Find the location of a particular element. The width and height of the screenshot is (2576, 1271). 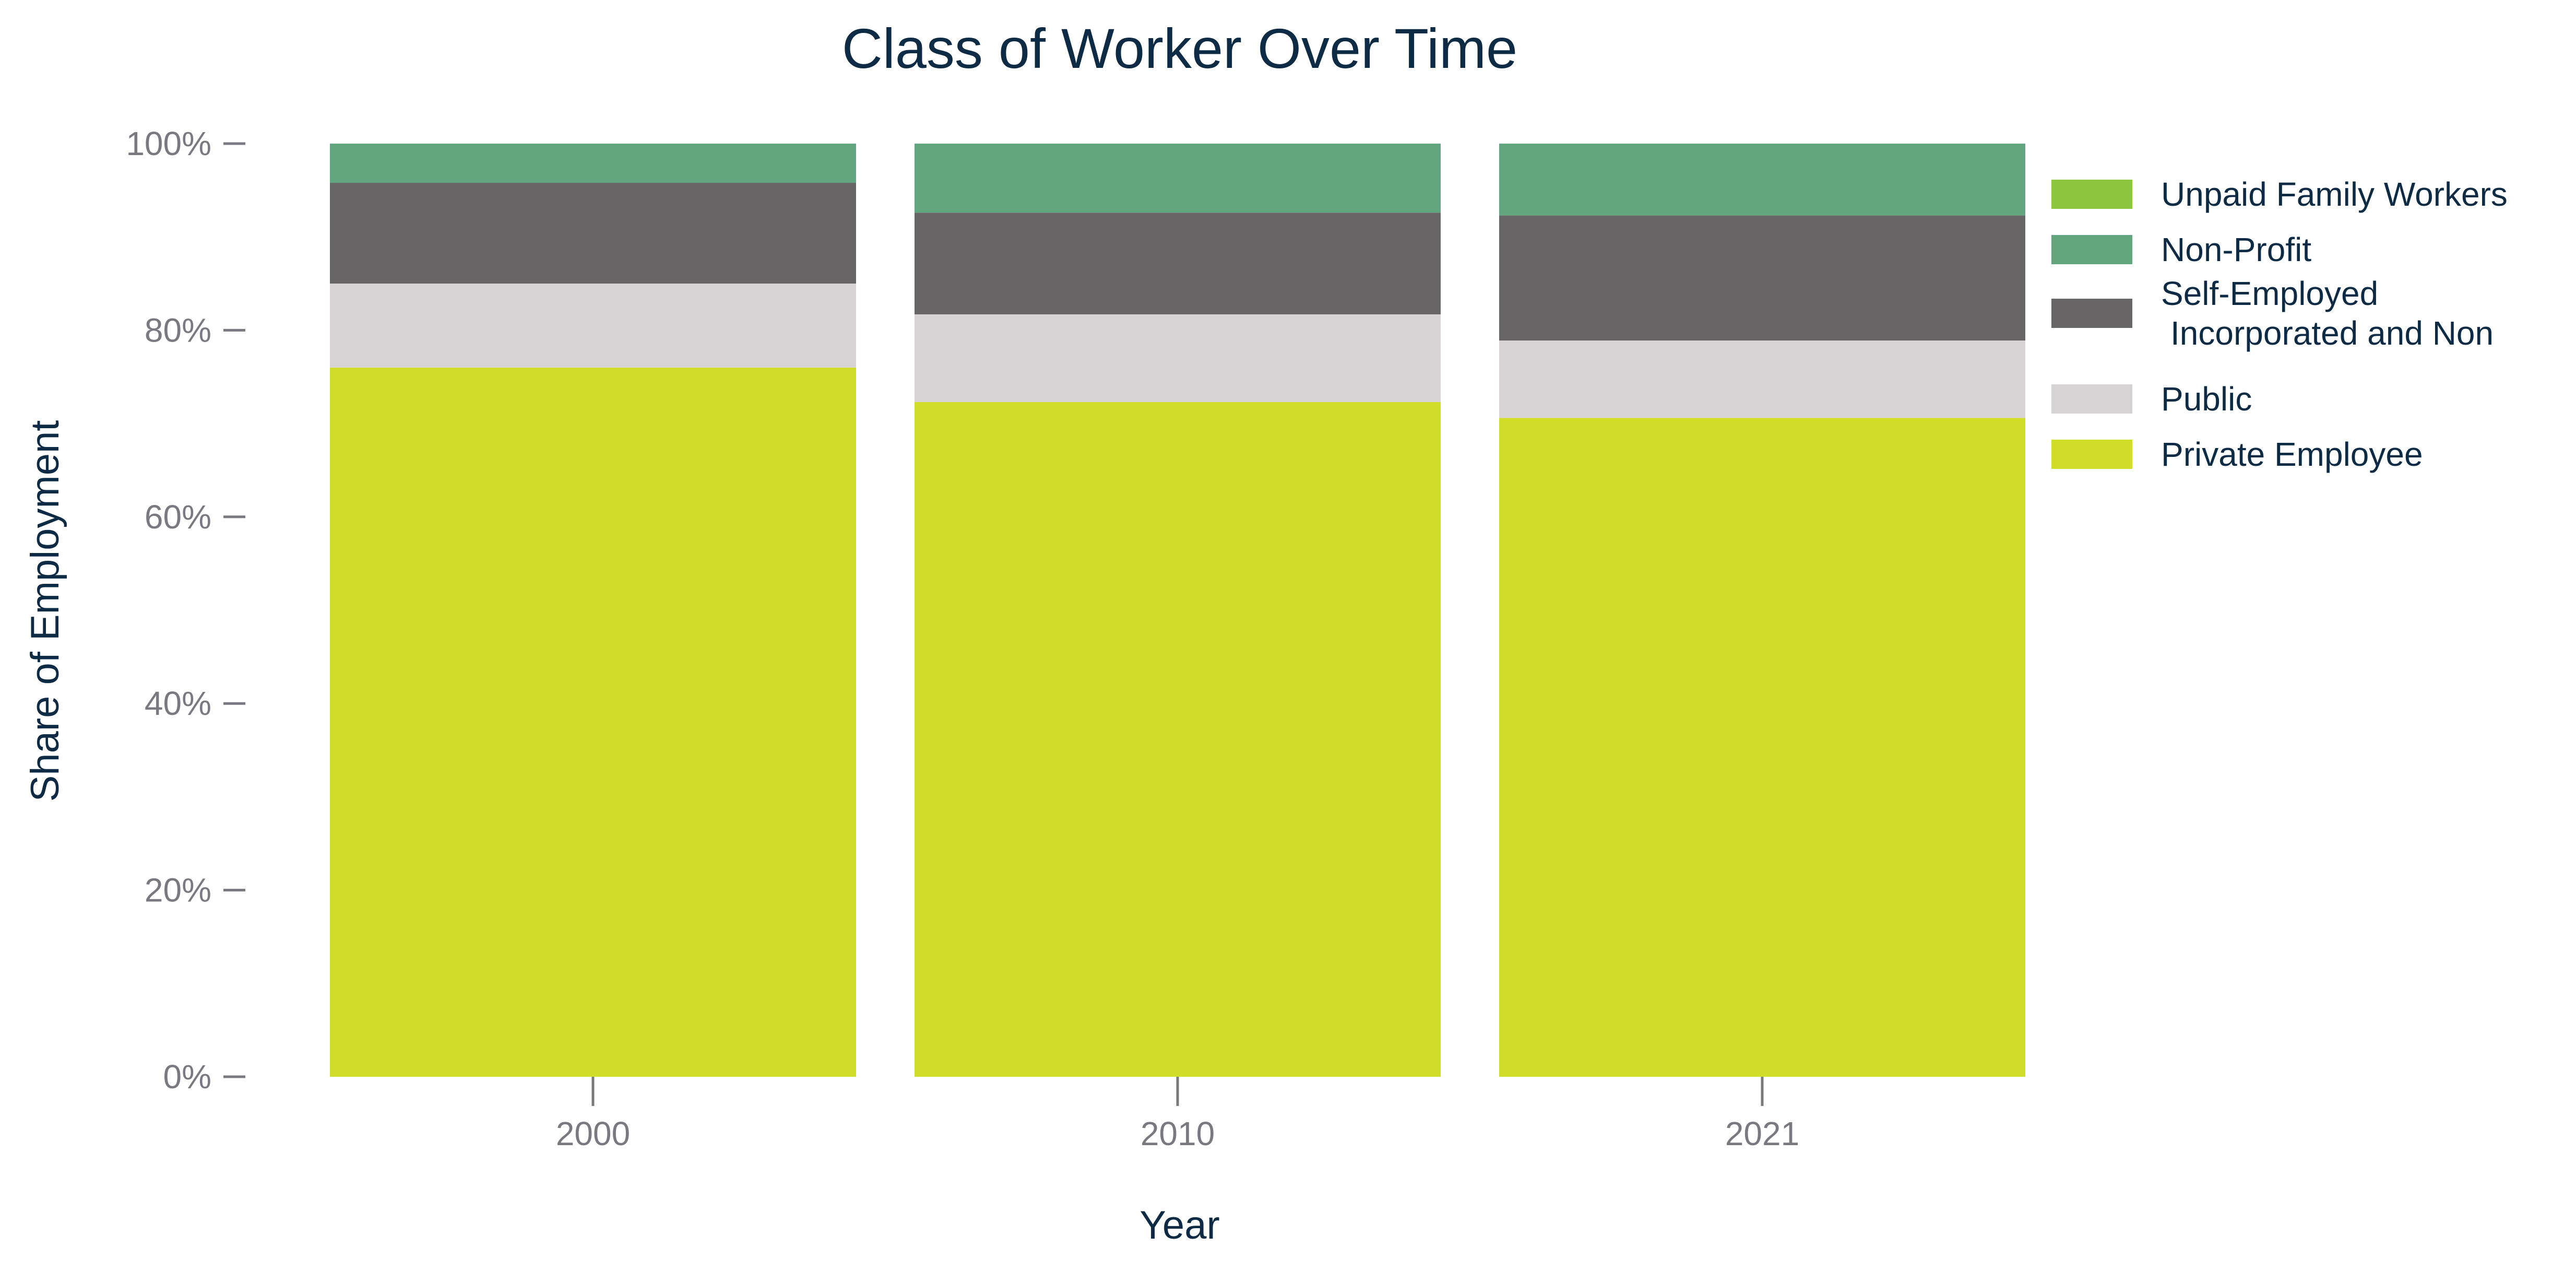

x-tick-label: 2010 is located at coordinates (1178, 1133).